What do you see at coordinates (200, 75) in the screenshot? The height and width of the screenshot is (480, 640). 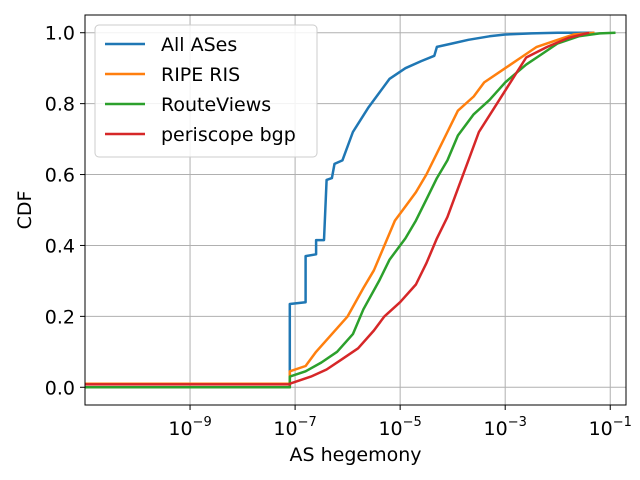 I see `legend-entry: RIPE RIS` at bounding box center [200, 75].